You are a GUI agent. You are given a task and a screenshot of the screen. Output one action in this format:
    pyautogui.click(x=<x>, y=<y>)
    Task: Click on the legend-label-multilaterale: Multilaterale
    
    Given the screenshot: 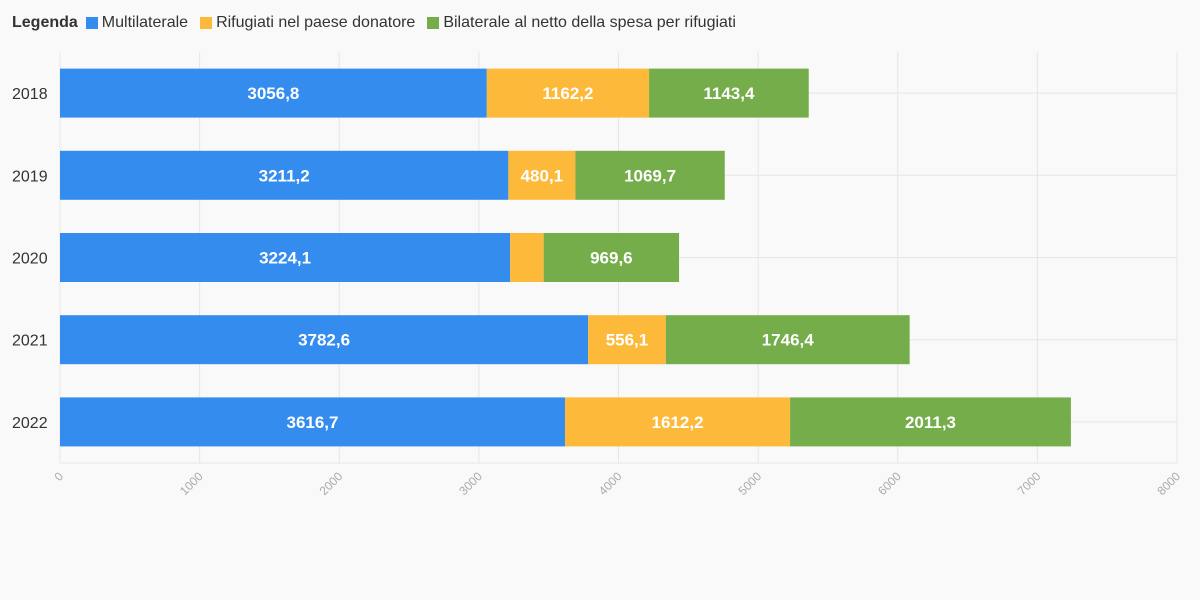 What is the action you would take?
    pyautogui.click(x=145, y=22)
    